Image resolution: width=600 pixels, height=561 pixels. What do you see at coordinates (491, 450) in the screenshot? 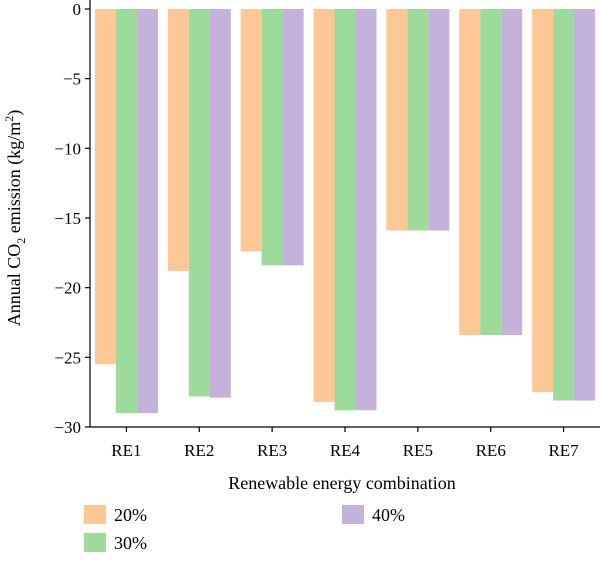
I see `x-tick-label: RE6` at bounding box center [491, 450].